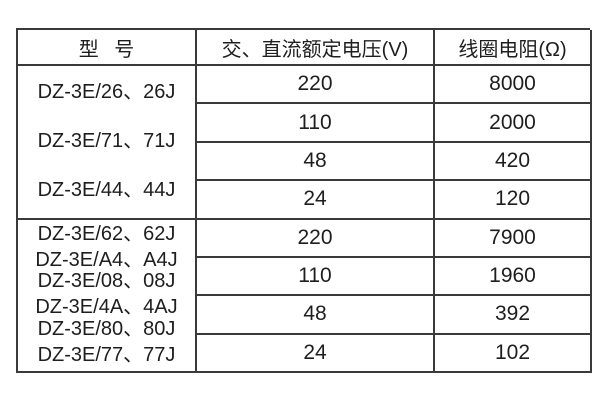 This screenshot has height=400, width=600. What do you see at coordinates (106, 281) in the screenshot?
I see `model-name: DZ-3E/08、08J` at bounding box center [106, 281].